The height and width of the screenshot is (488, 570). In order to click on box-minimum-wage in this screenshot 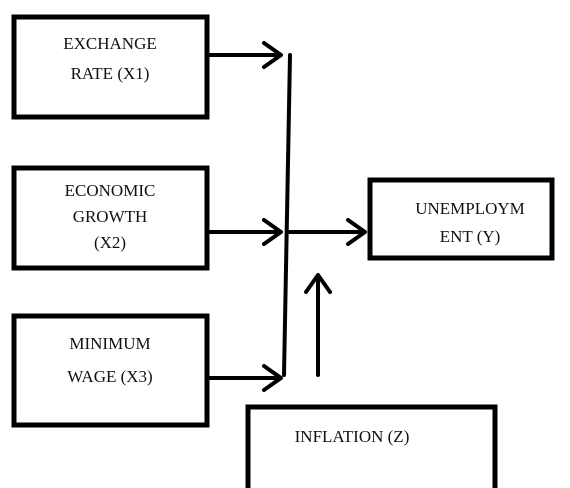, I will do `click(110, 370)`.